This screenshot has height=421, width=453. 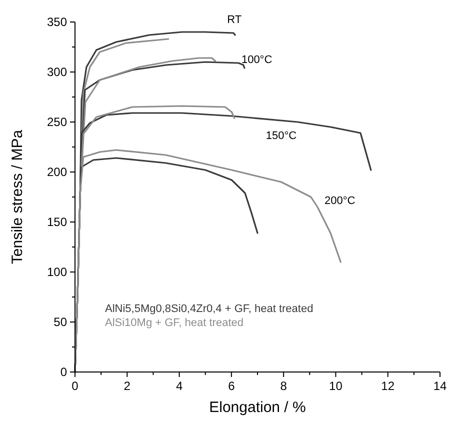 What do you see at coordinates (75, 386) in the screenshot?
I see `x-tick-label: 0` at bounding box center [75, 386].